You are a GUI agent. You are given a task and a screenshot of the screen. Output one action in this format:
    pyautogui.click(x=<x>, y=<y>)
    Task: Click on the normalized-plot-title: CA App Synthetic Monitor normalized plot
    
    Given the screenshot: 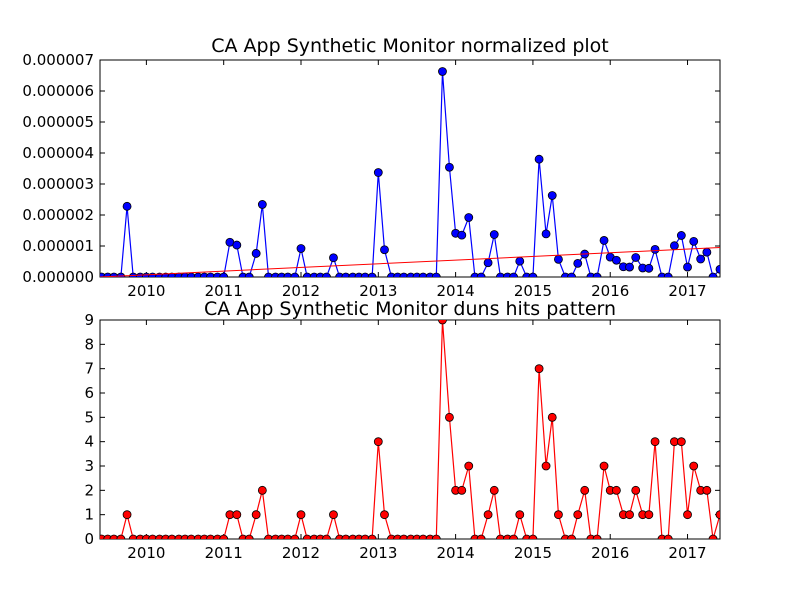 What is the action you would take?
    pyautogui.click(x=410, y=46)
    